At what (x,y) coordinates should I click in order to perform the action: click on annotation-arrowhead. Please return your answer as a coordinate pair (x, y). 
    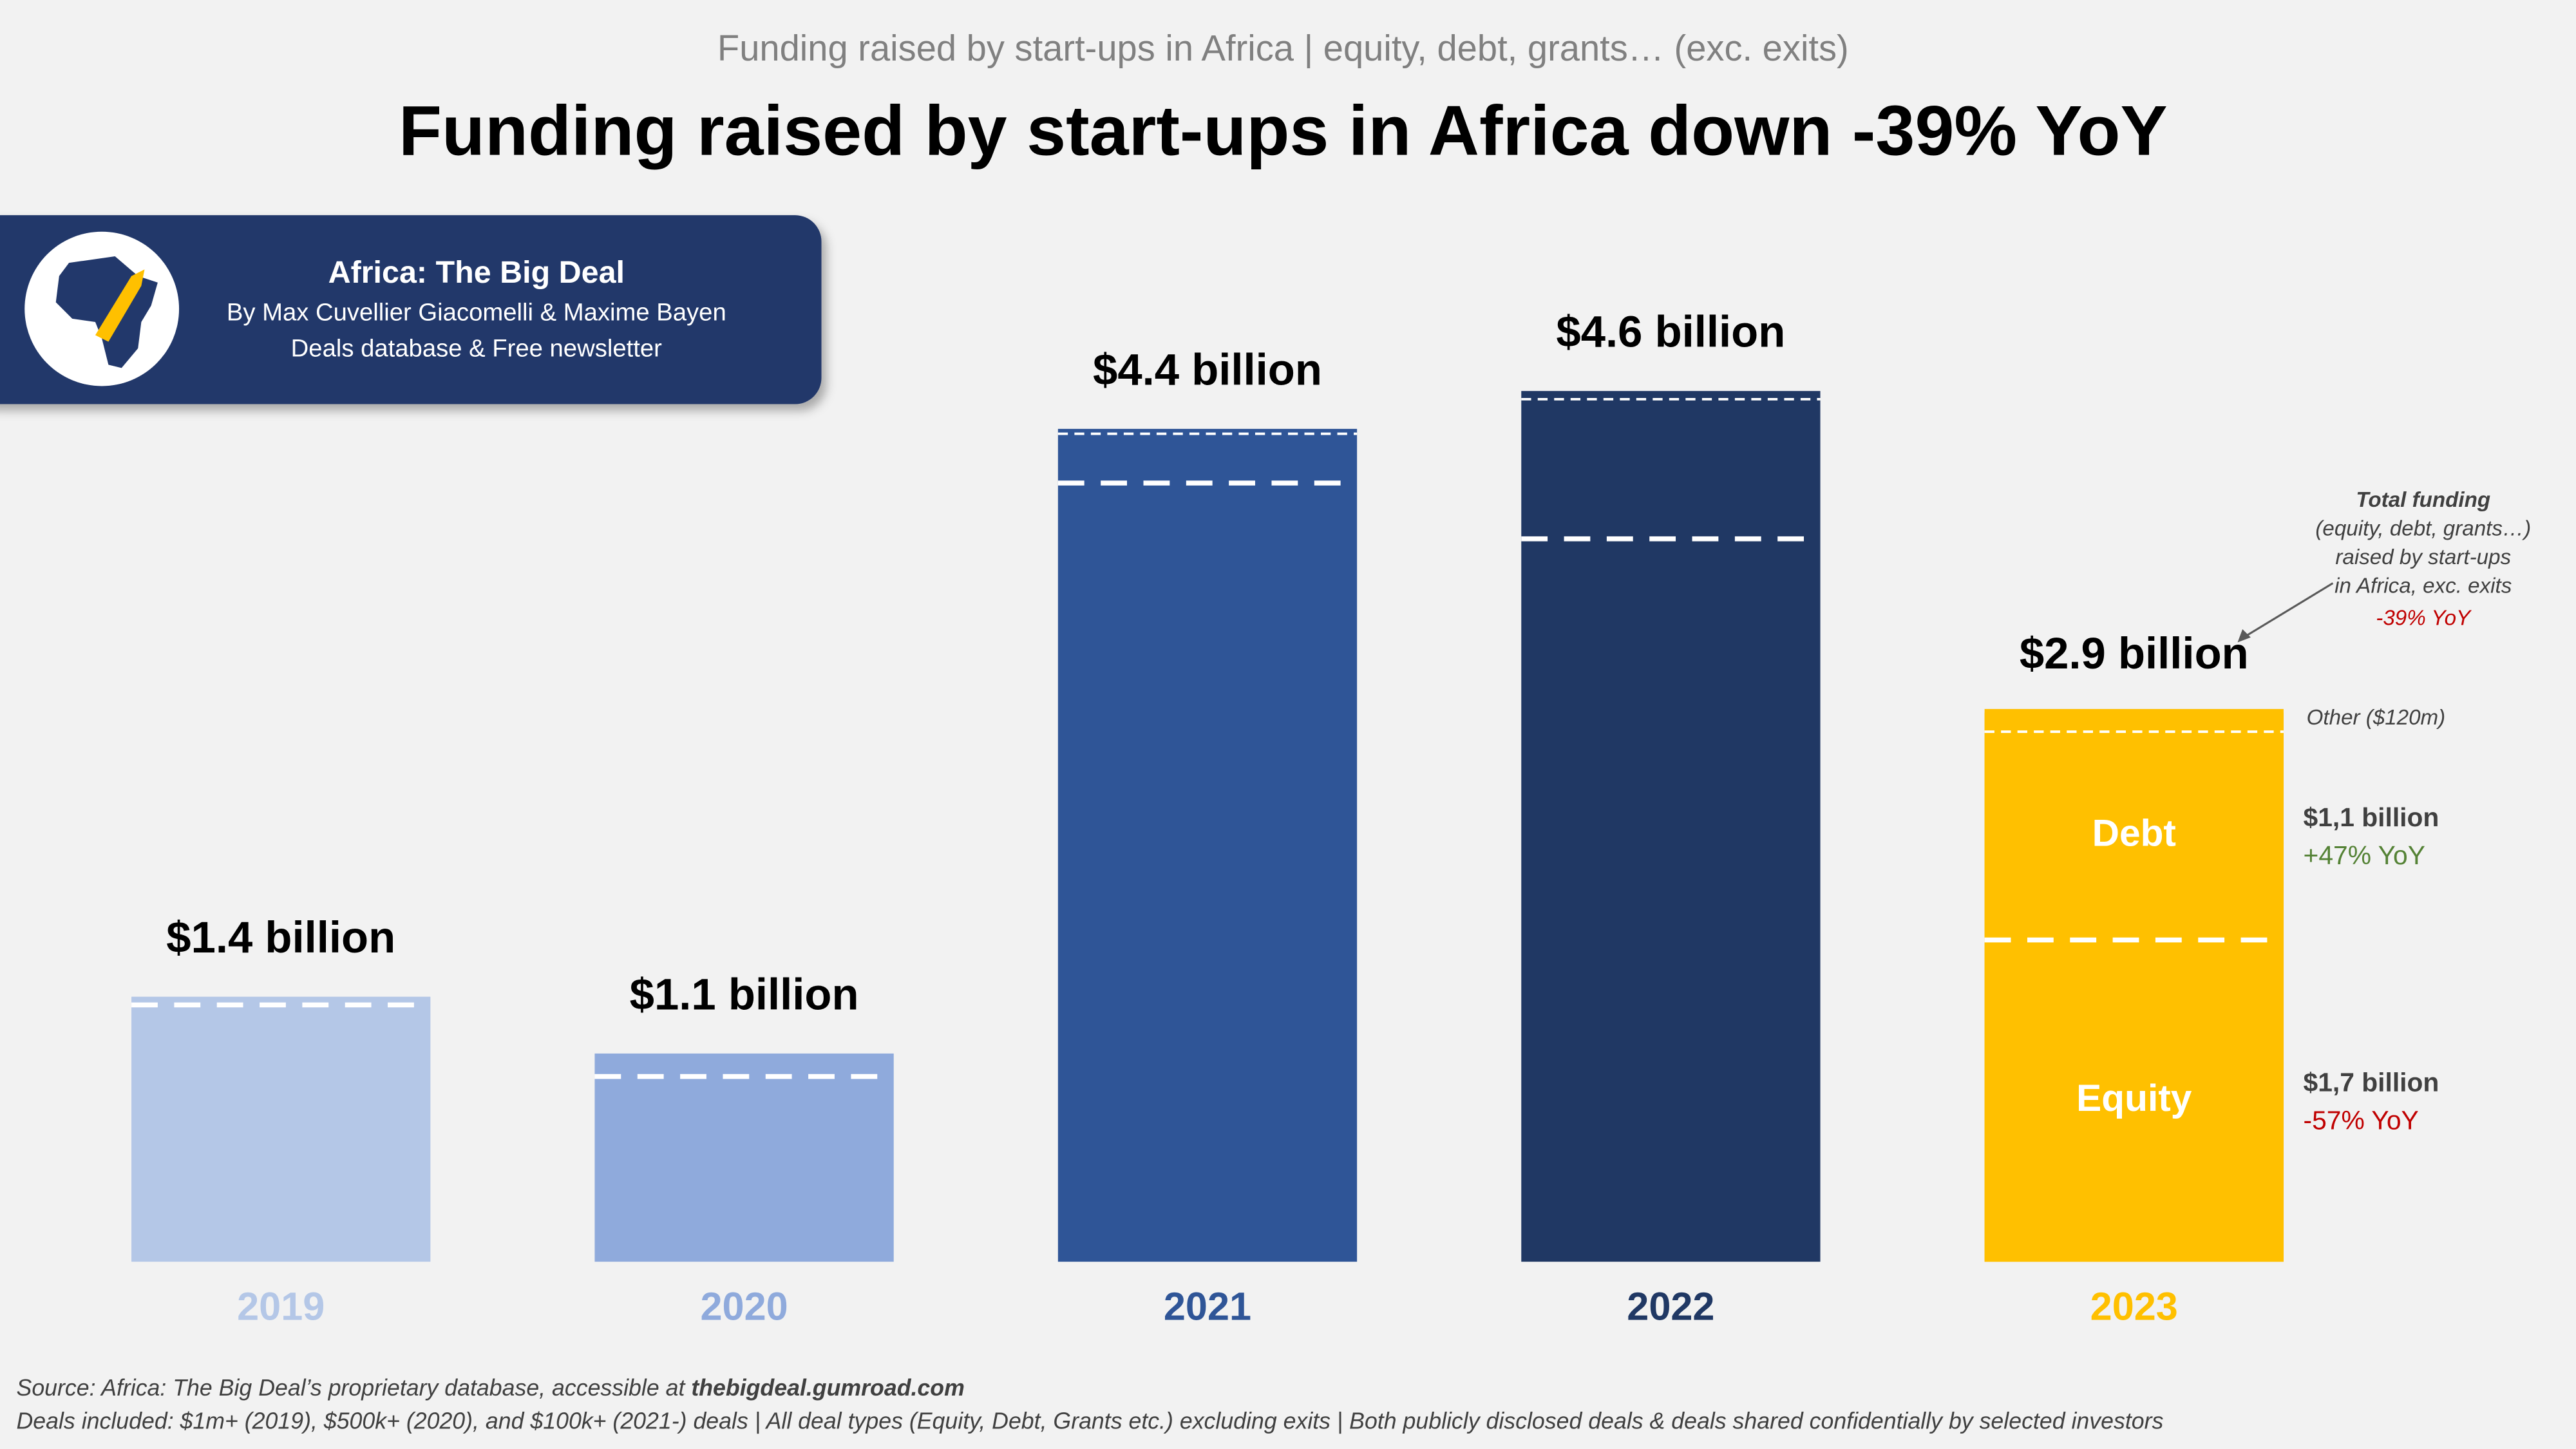
    Looking at the image, I should click on (2244, 636).